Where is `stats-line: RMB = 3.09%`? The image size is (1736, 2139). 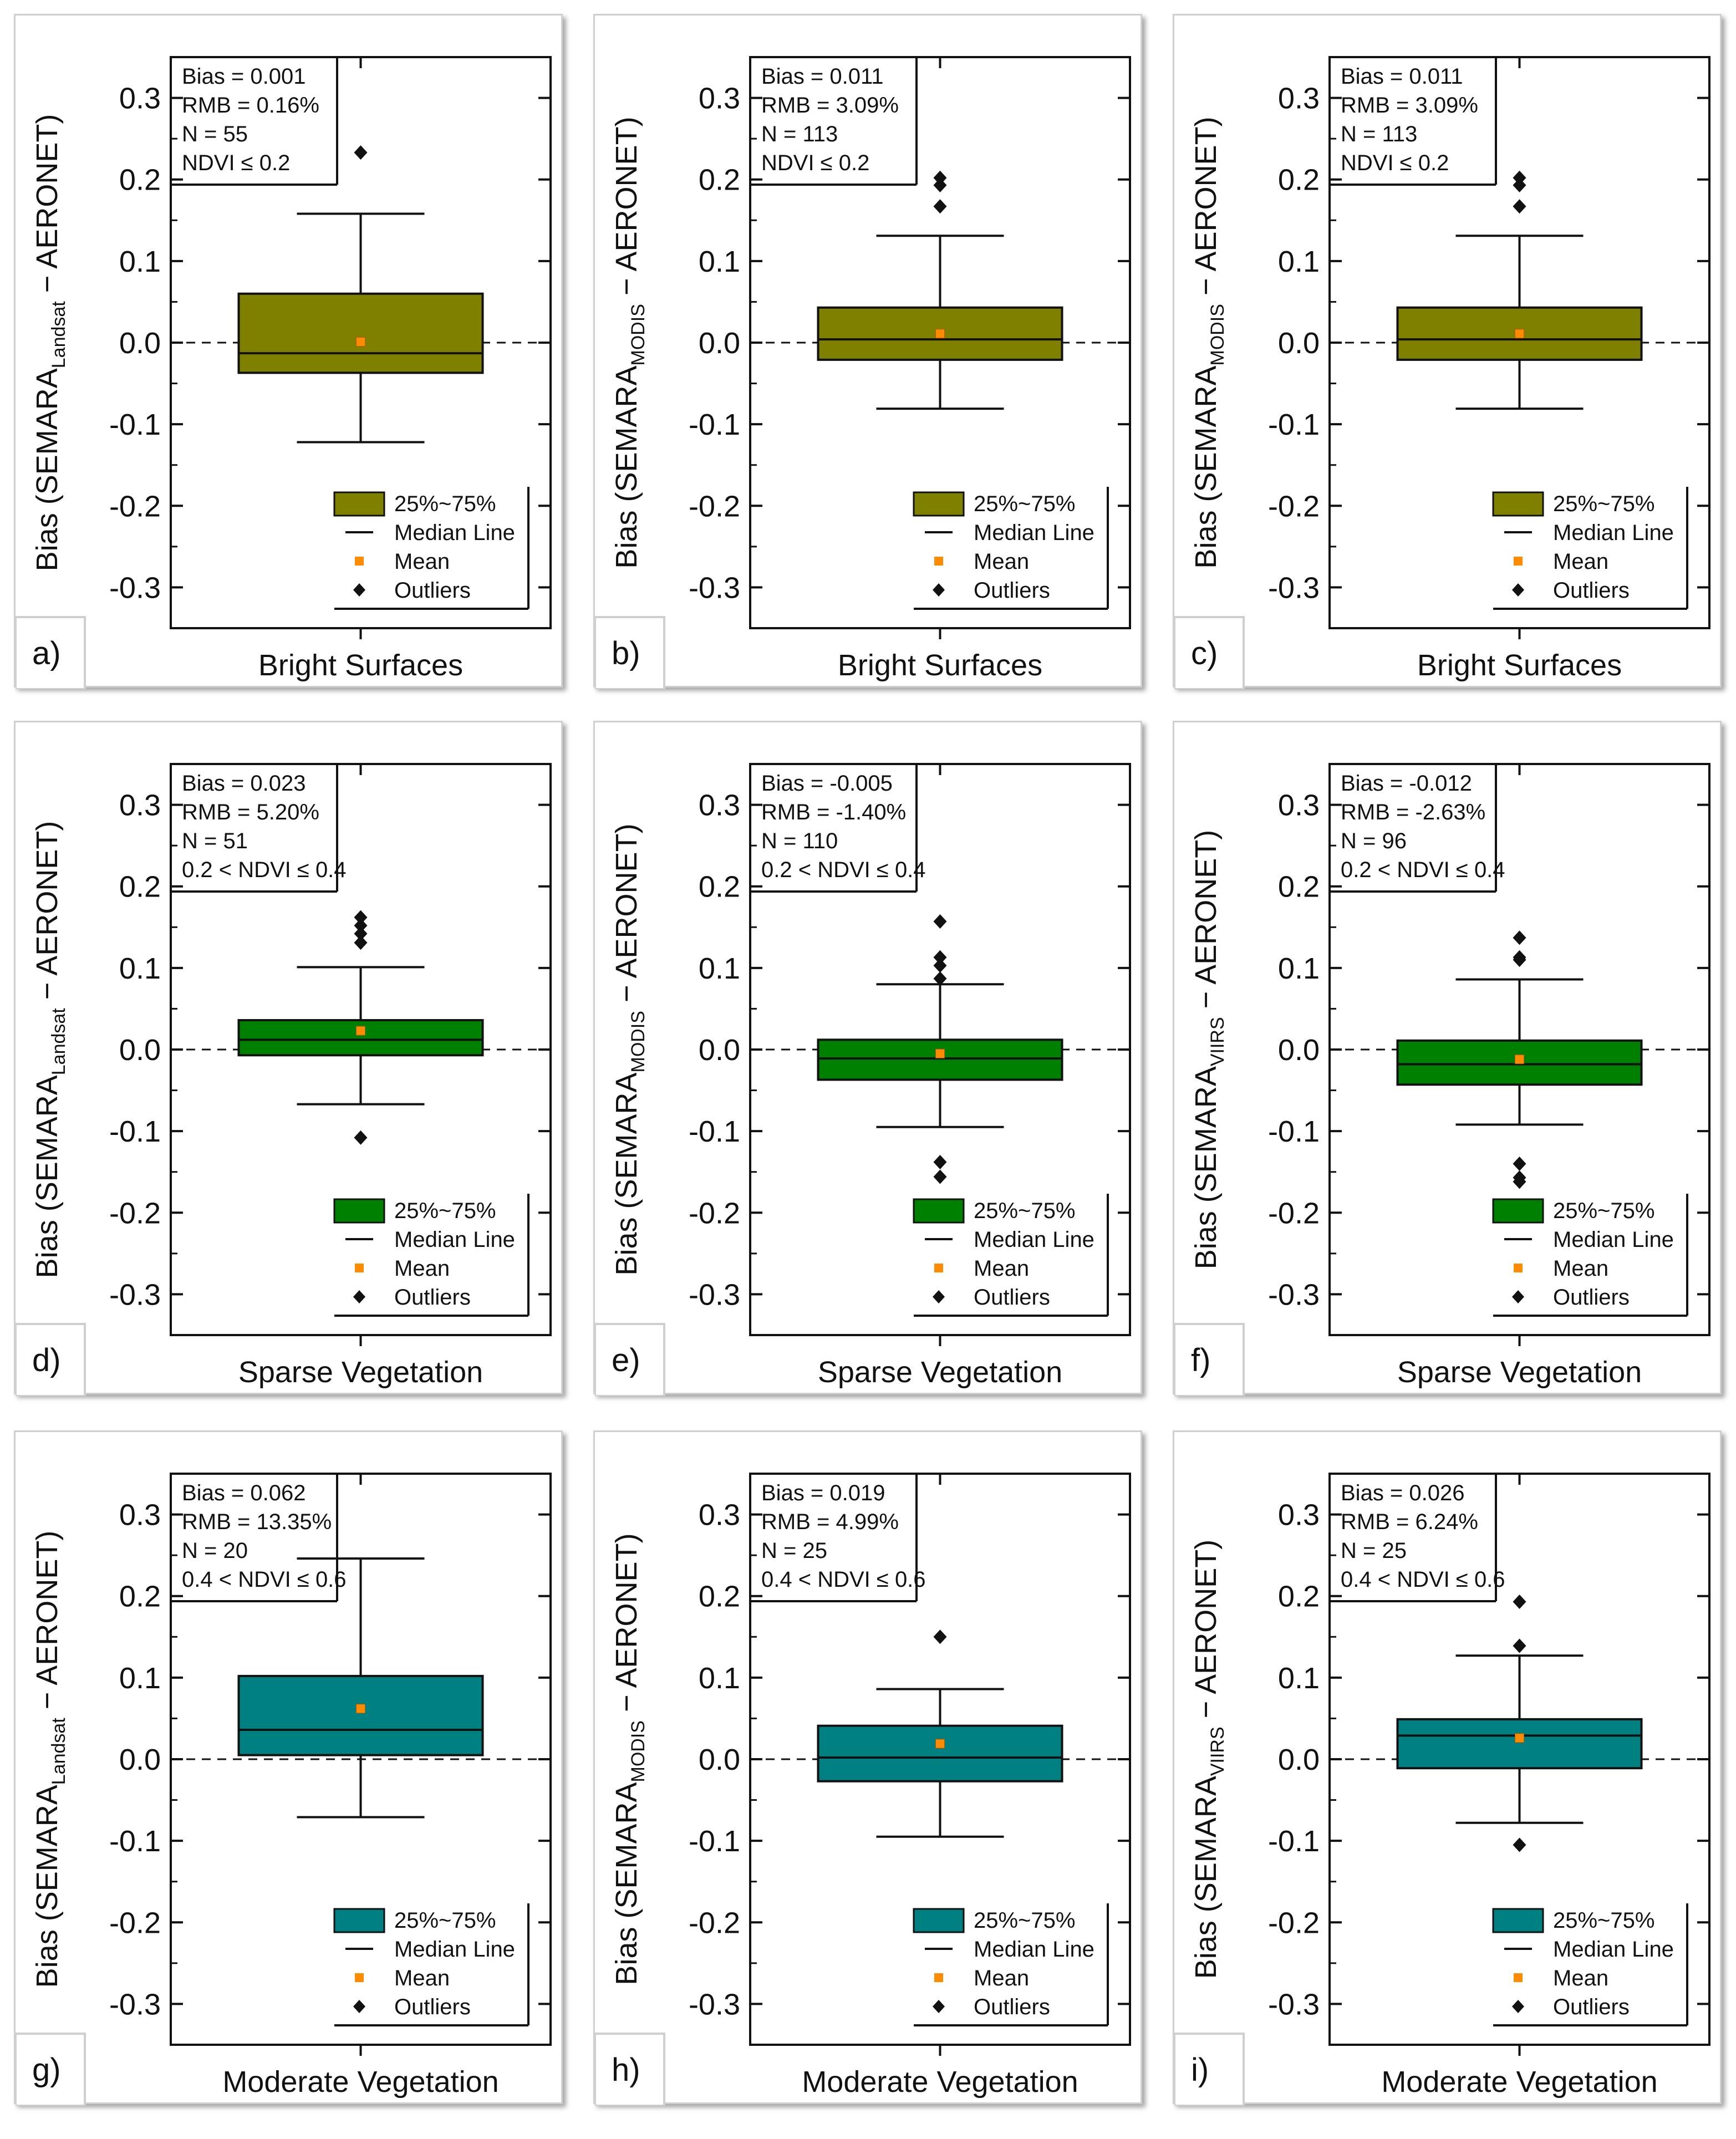 stats-line: RMB = 3.09% is located at coordinates (830, 105).